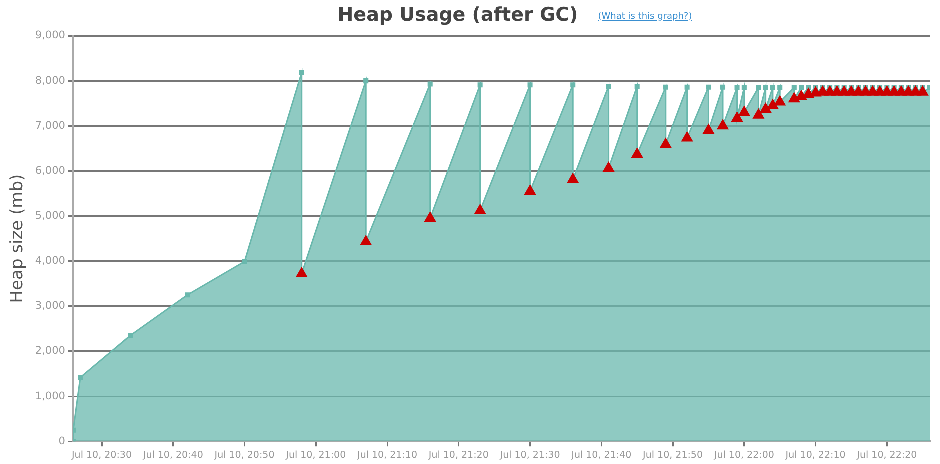 The image size is (940, 464). Describe the element at coordinates (673, 455) in the screenshot. I see `x-tick-label: Jul 10, 21:50` at that location.